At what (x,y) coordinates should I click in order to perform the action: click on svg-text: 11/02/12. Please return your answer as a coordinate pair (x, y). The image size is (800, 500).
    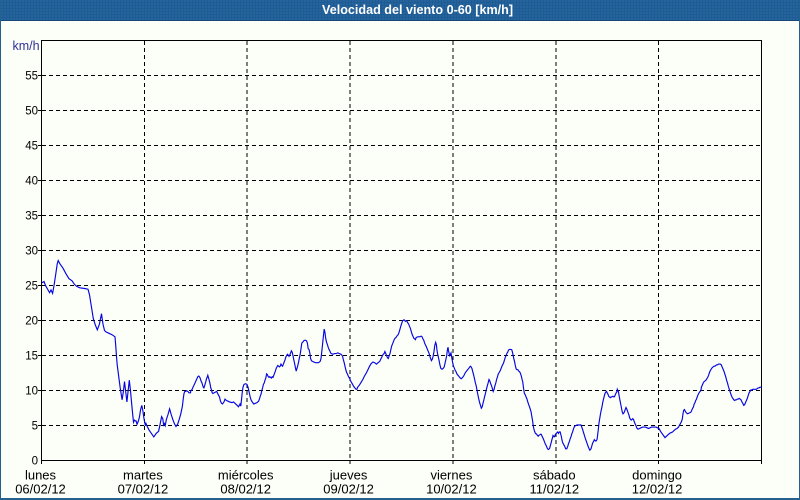
    Looking at the image, I should click on (554, 489).